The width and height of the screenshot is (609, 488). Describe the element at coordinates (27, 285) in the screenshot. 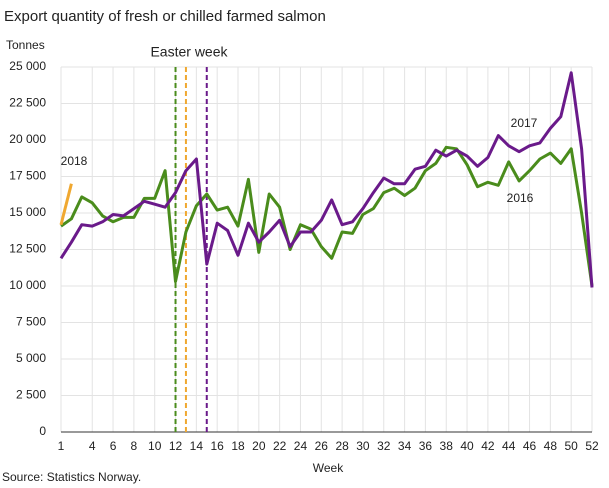

I see `y-tick-label: 10 000` at that location.